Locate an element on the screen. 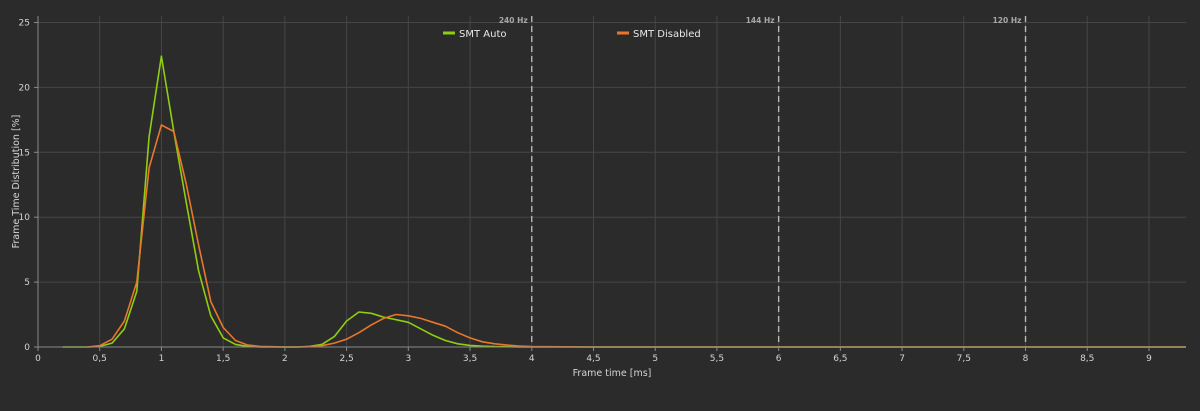 The height and width of the screenshot is (411, 1200). legend-label: SMT Auto is located at coordinates (482, 34).